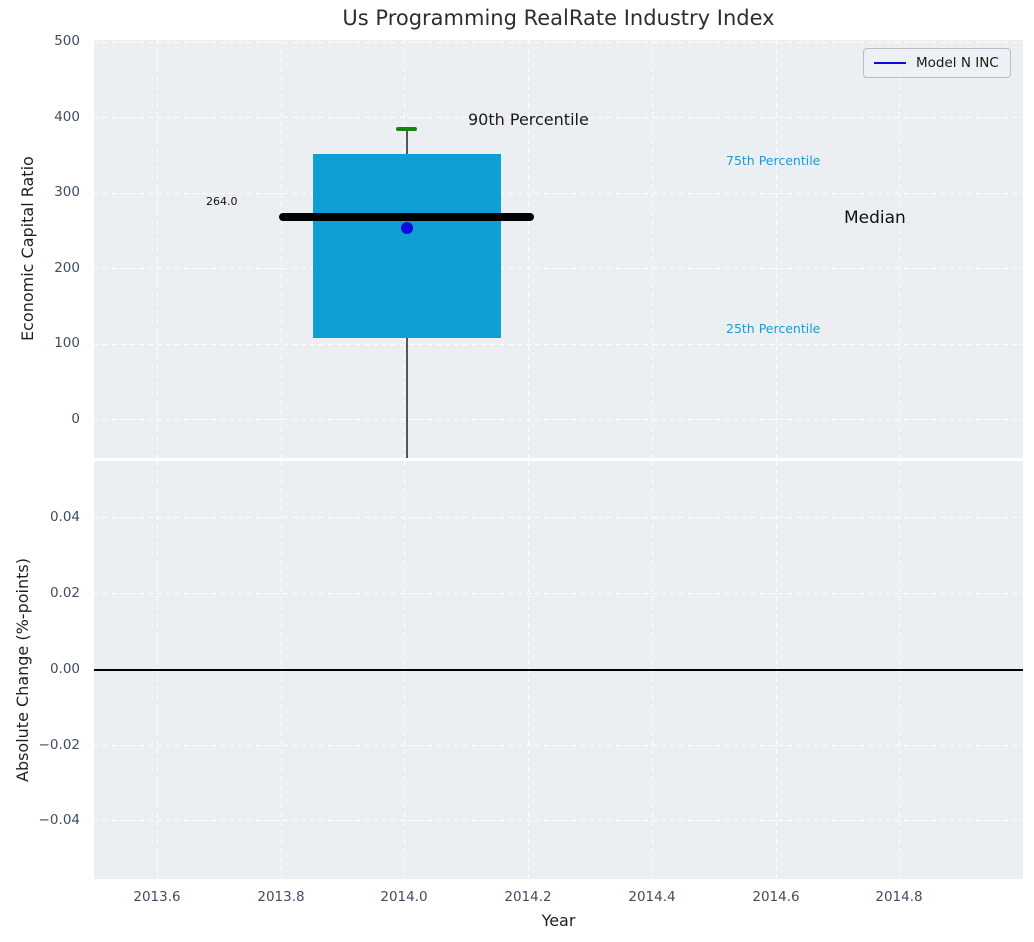 This screenshot has height=942, width=1034. What do you see at coordinates (67, 343) in the screenshot?
I see `y-tick-label: 100` at bounding box center [67, 343].